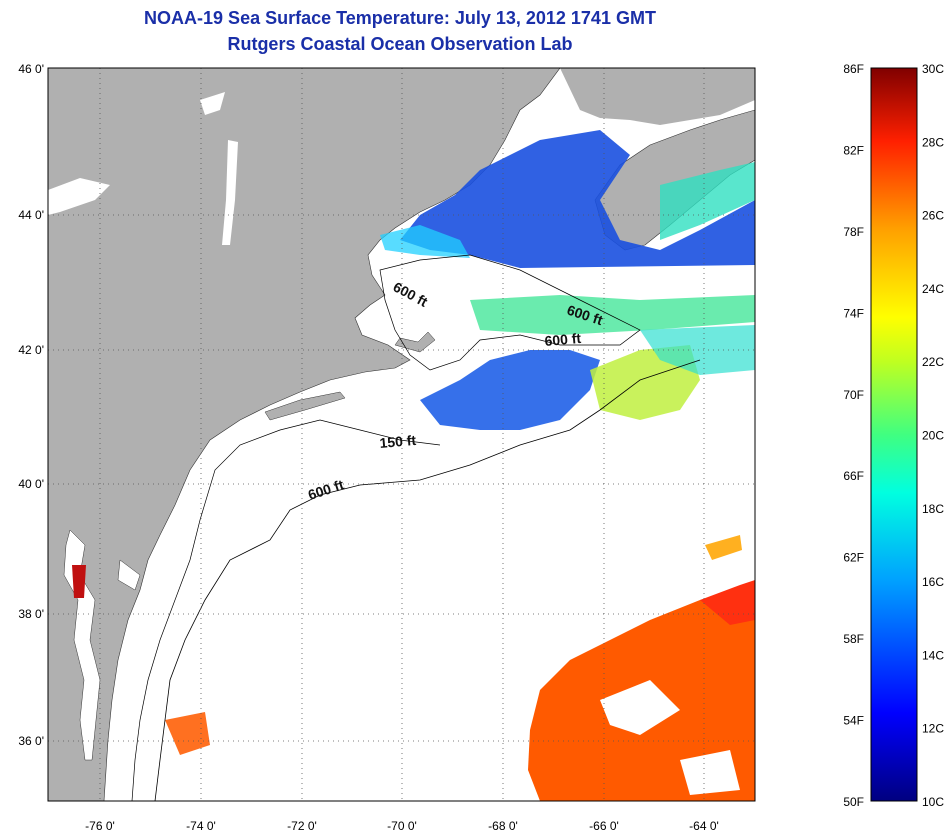 This screenshot has width=952, height=840. I want to click on colorbar, so click(894, 434).